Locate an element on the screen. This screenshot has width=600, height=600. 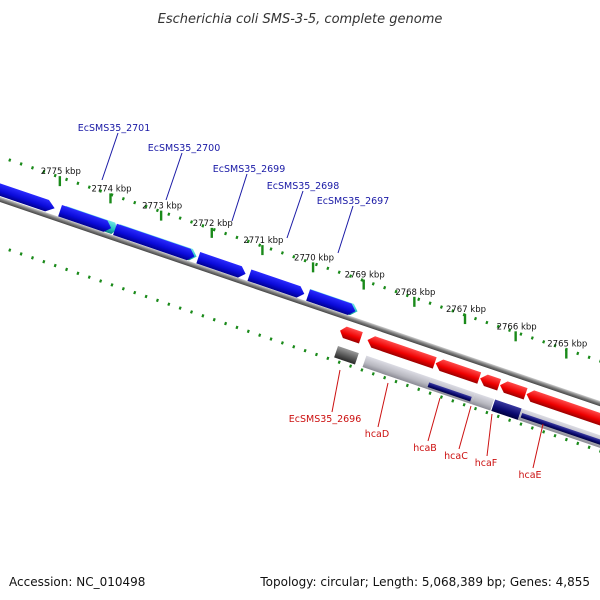
kbp-tick-label: 2770 kbp is located at coordinates (314, 258).